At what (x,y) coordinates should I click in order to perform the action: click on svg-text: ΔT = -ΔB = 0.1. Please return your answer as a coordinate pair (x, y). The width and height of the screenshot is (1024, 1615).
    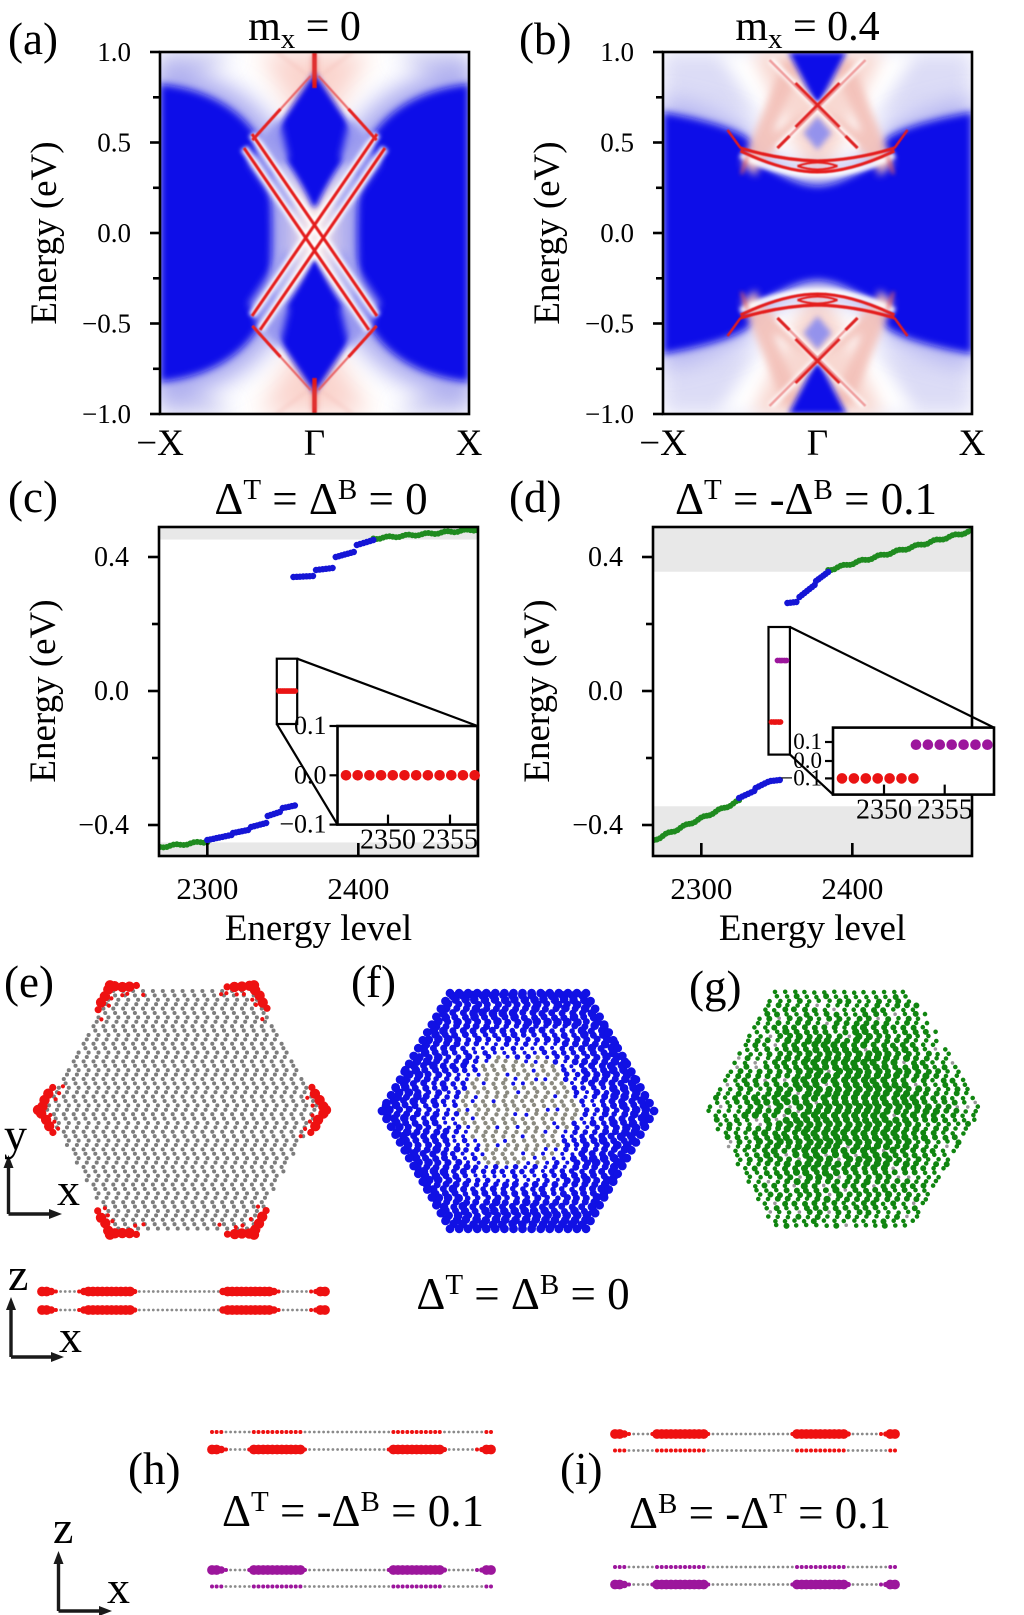
    Looking at the image, I should click on (806, 499).